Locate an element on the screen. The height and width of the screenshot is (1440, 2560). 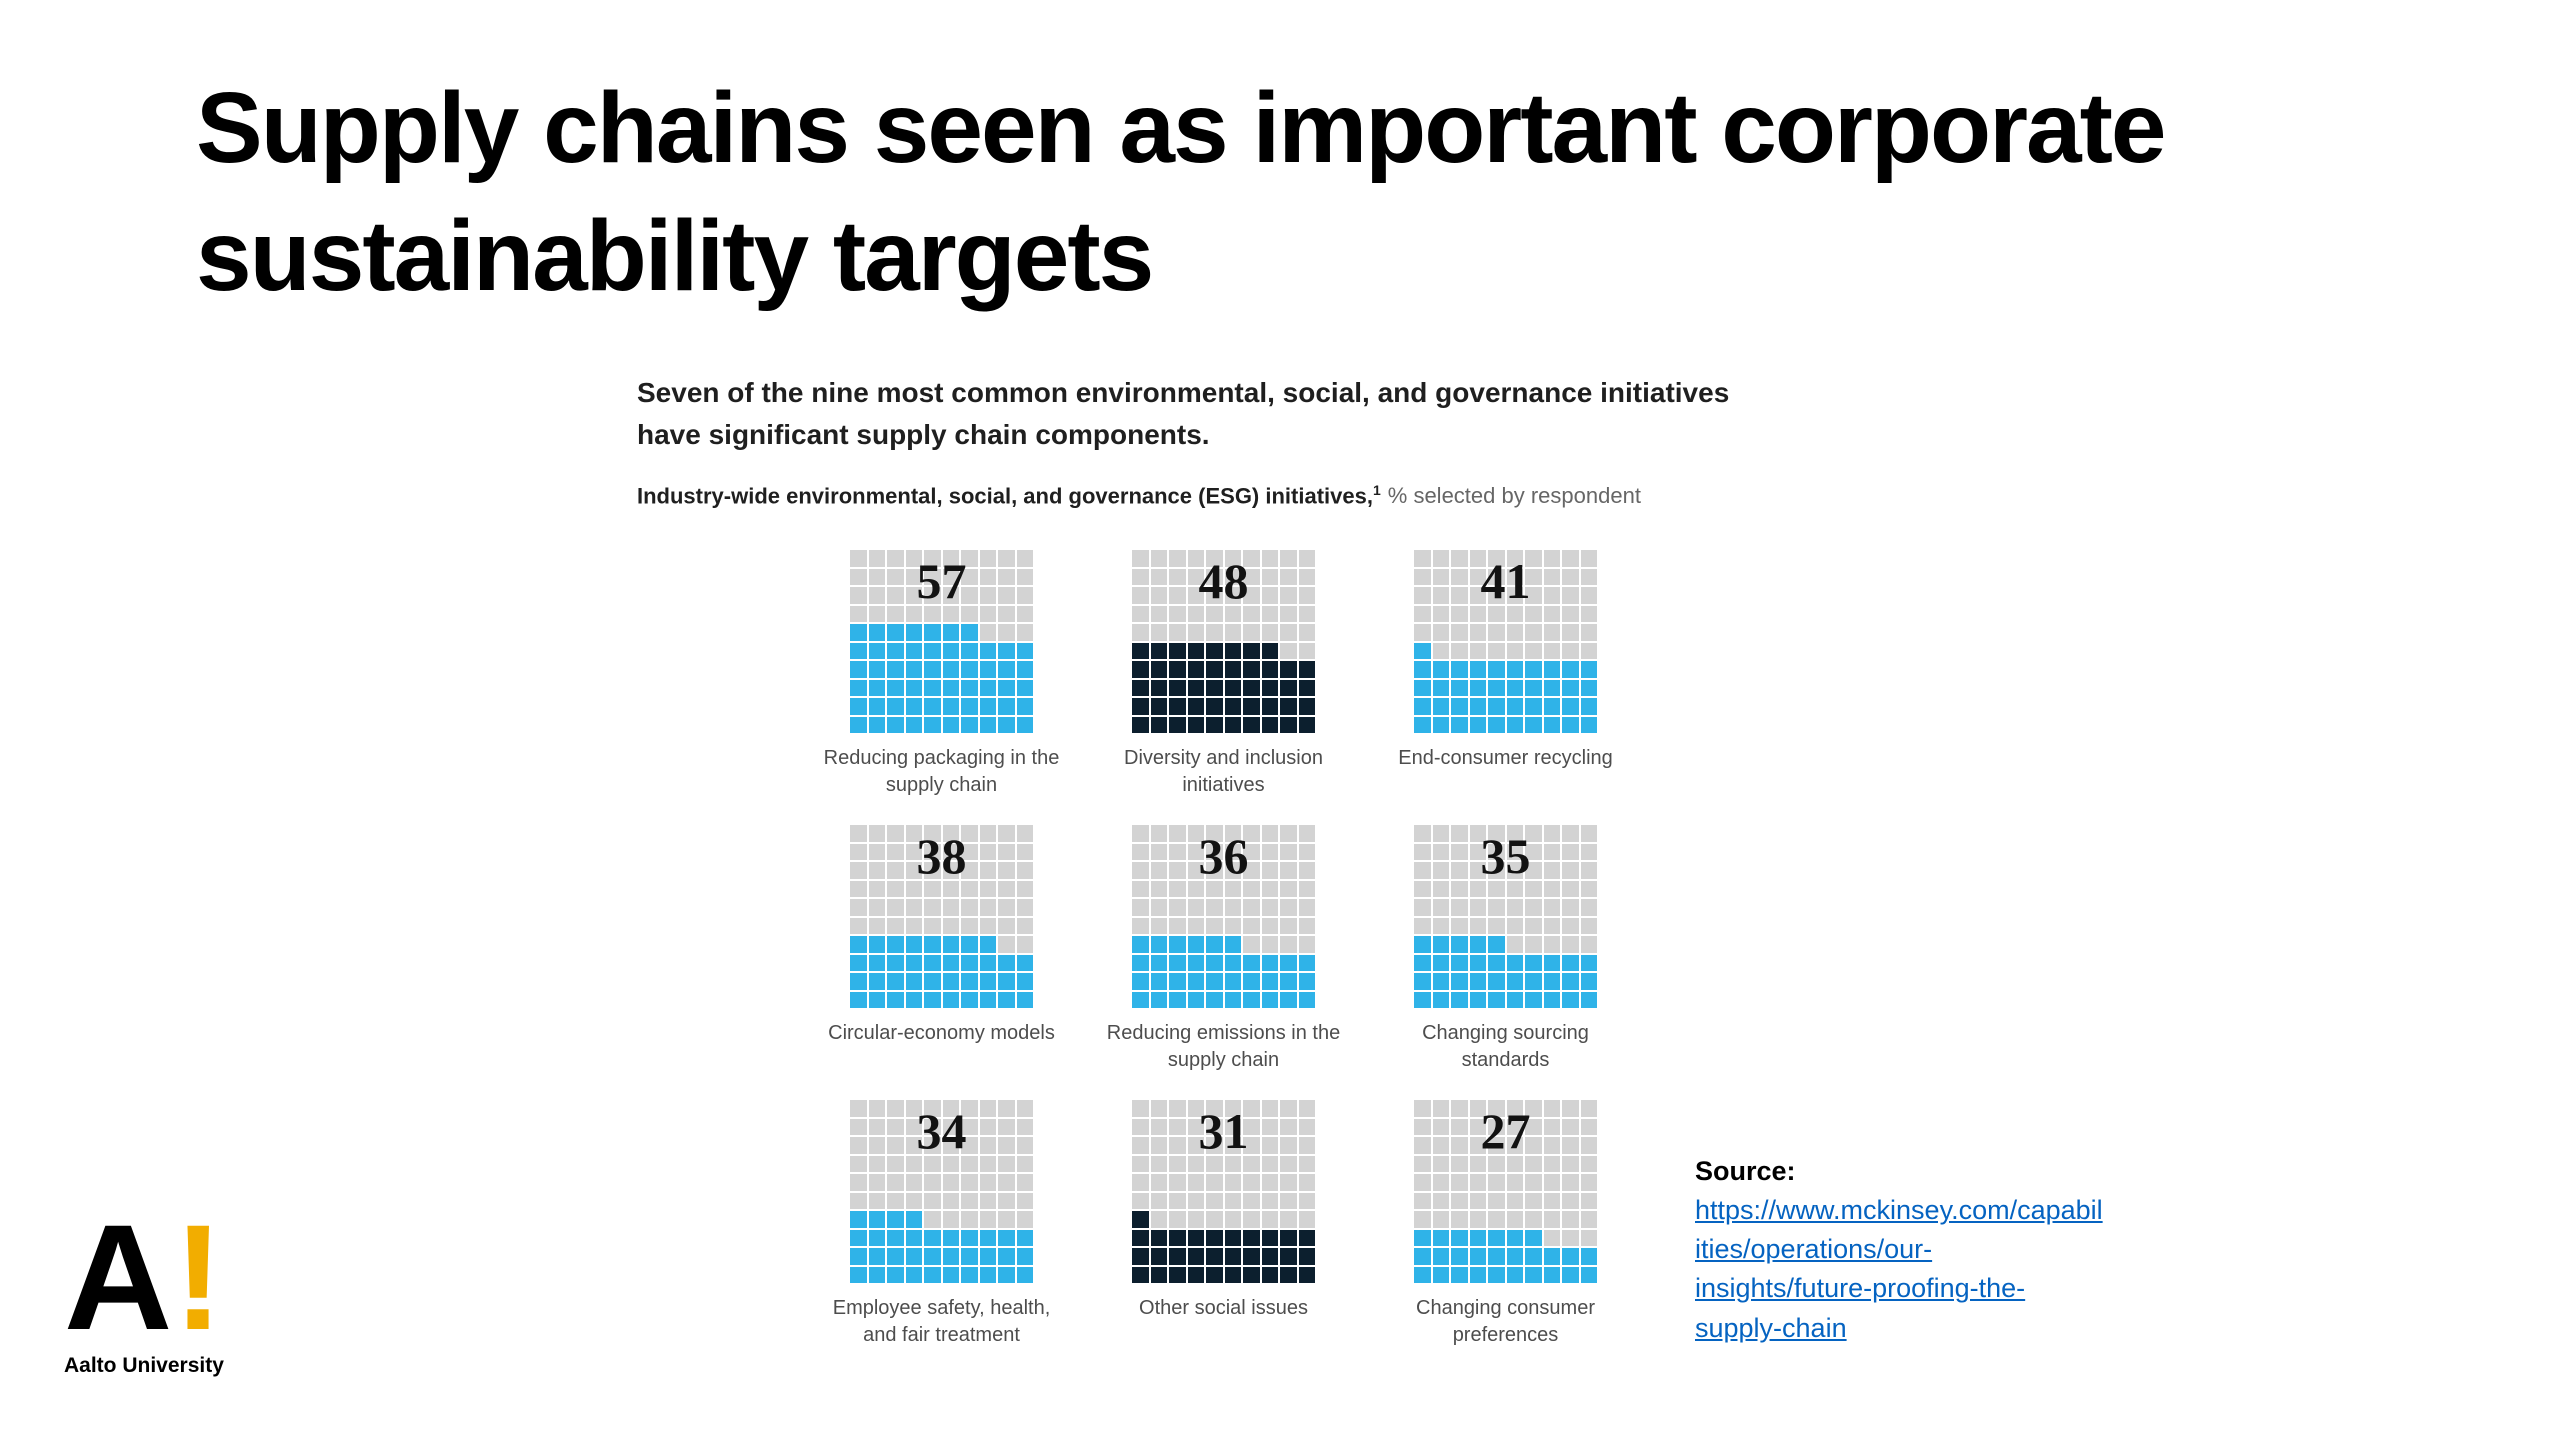
source-link-line-1: https://www.mckinsey.com/capabil is located at coordinates (1899, 1210).